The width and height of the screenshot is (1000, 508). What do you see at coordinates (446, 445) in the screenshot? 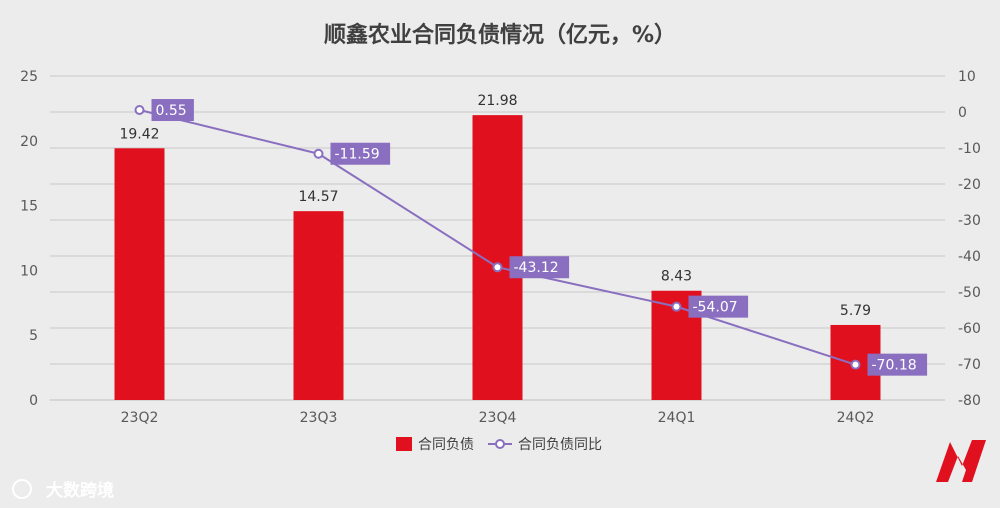
I see `legend-bar-label: 合同负债` at bounding box center [446, 445].